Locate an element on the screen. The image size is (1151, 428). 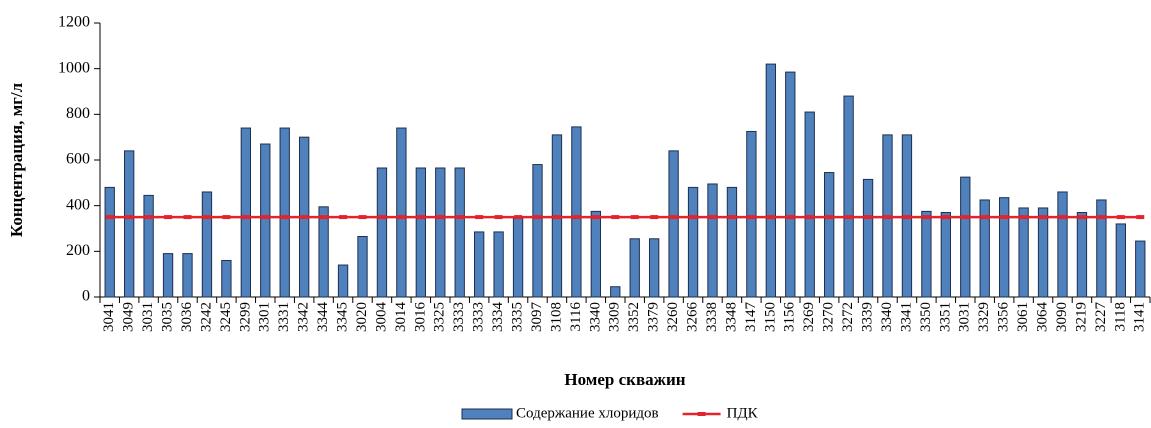
y-tick-label: 1200 is located at coordinates (74, 22).